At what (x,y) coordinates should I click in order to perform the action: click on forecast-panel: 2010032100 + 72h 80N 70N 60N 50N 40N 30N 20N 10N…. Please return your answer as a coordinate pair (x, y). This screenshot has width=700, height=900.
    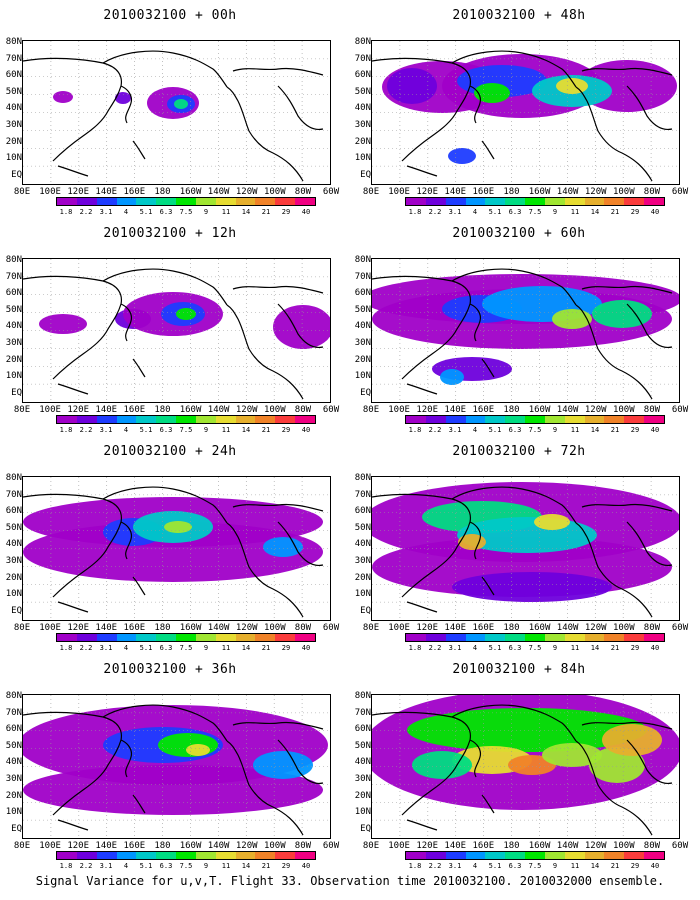
    Looking at the image, I should click on (519, 547).